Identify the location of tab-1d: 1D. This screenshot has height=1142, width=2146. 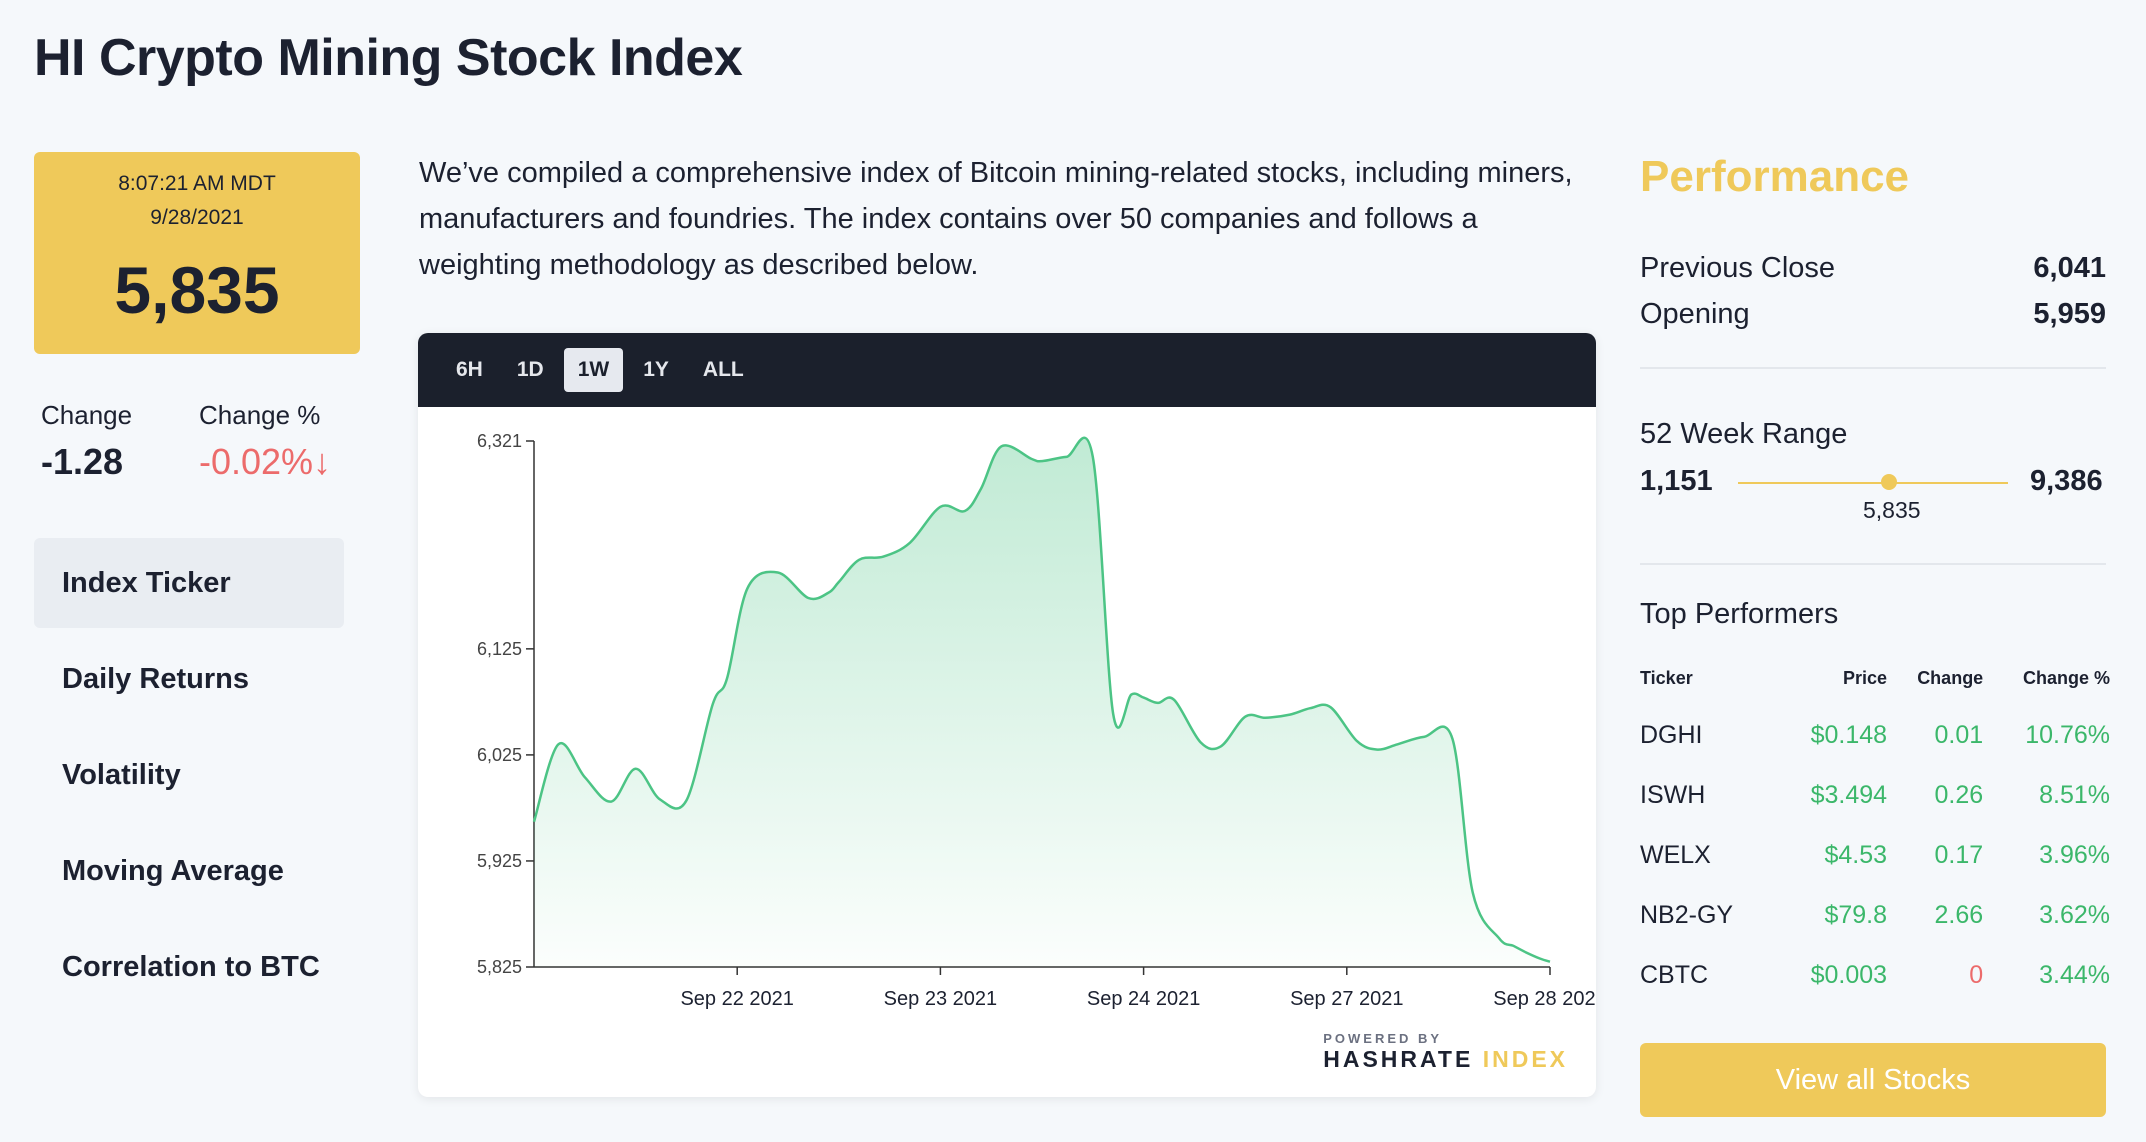
(530, 369).